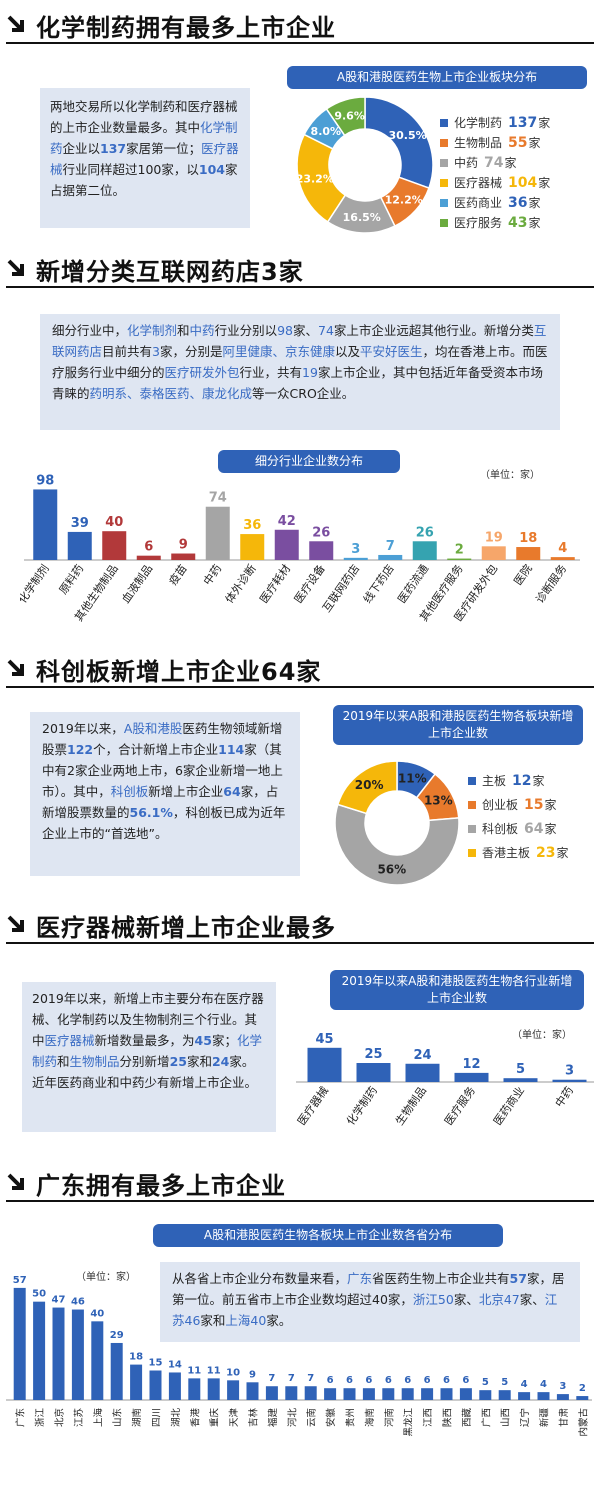 The width and height of the screenshot is (600, 1500). What do you see at coordinates (273, 1418) in the screenshot?
I see `category-label: 福建` at bounding box center [273, 1418].